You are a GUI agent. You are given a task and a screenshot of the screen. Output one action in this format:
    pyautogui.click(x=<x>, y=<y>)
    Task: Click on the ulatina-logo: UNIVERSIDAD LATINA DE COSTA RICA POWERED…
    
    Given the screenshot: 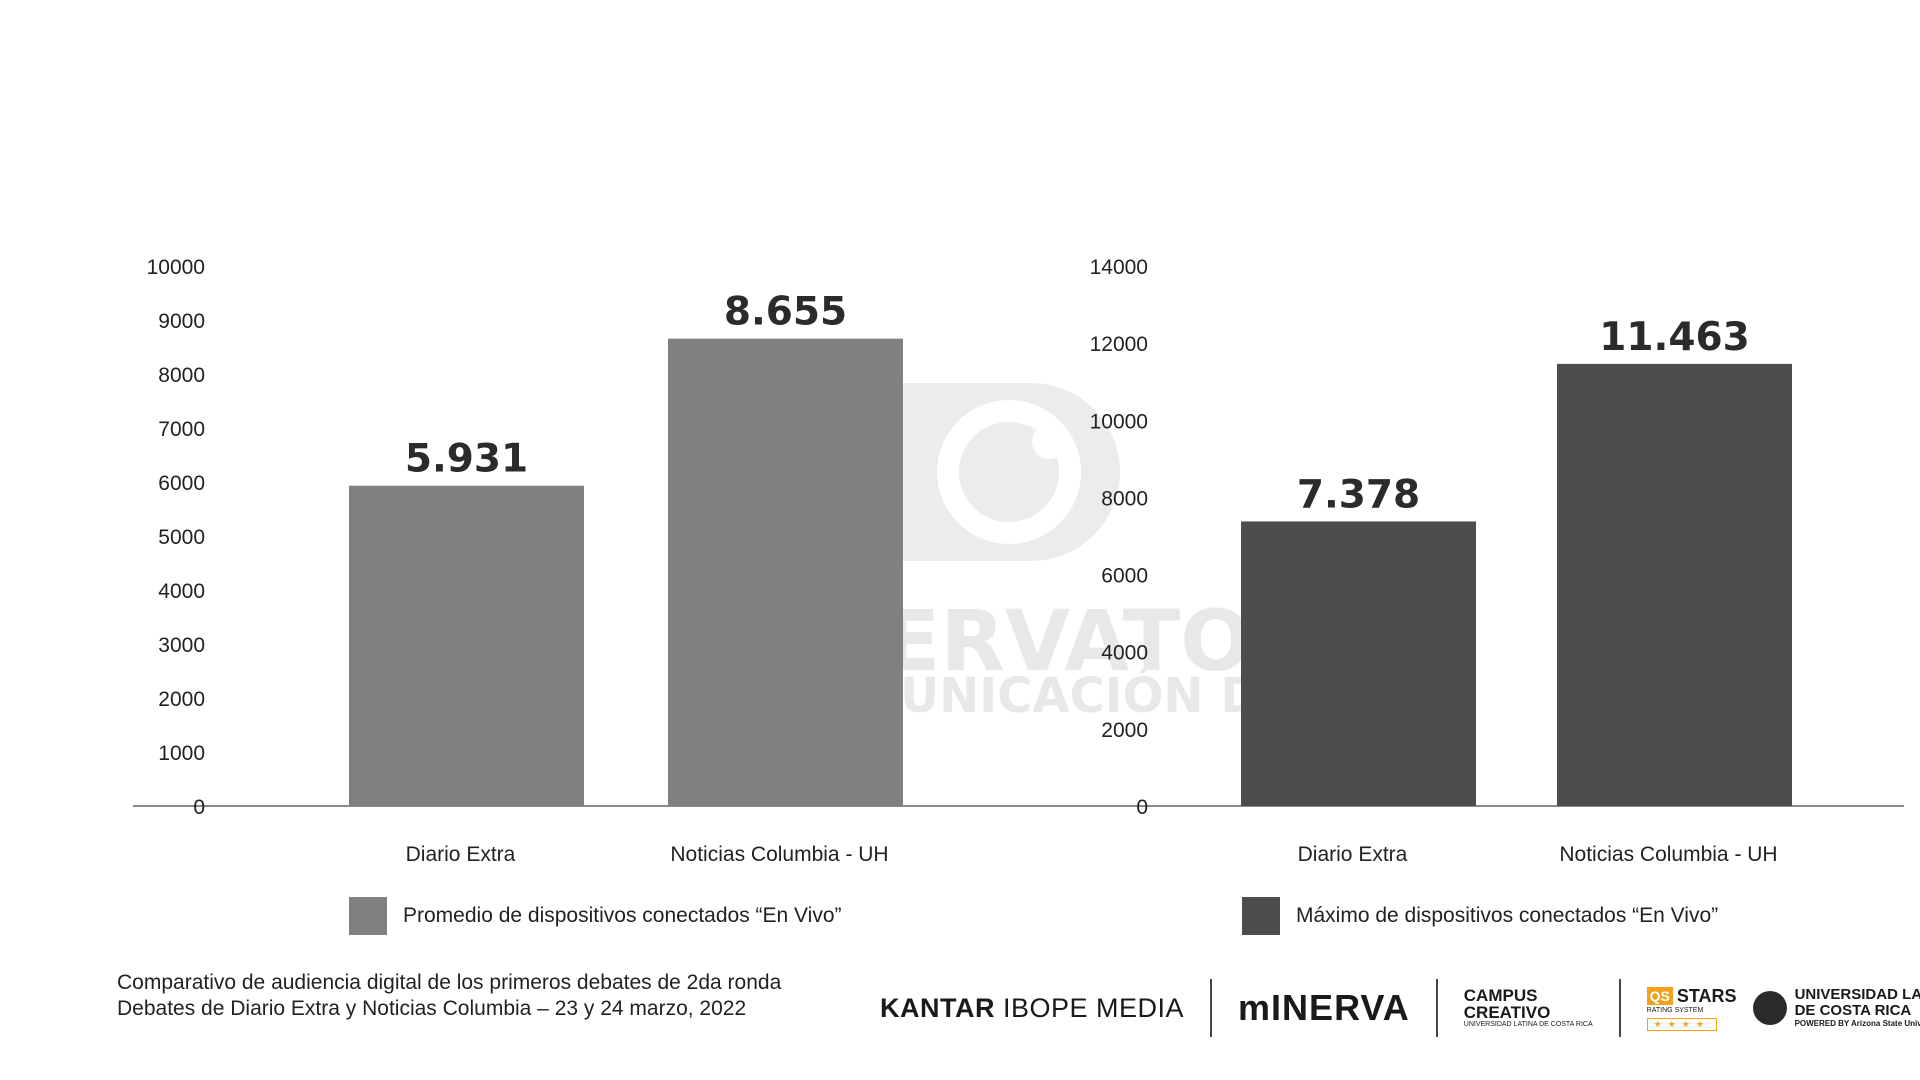 What is the action you would take?
    pyautogui.click(x=1836, y=1007)
    